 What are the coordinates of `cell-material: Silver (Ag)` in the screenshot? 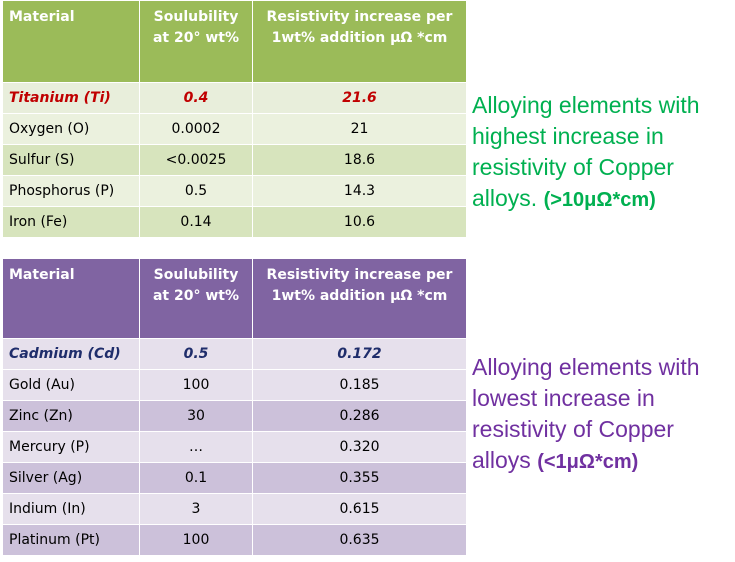 It's located at (71, 478).